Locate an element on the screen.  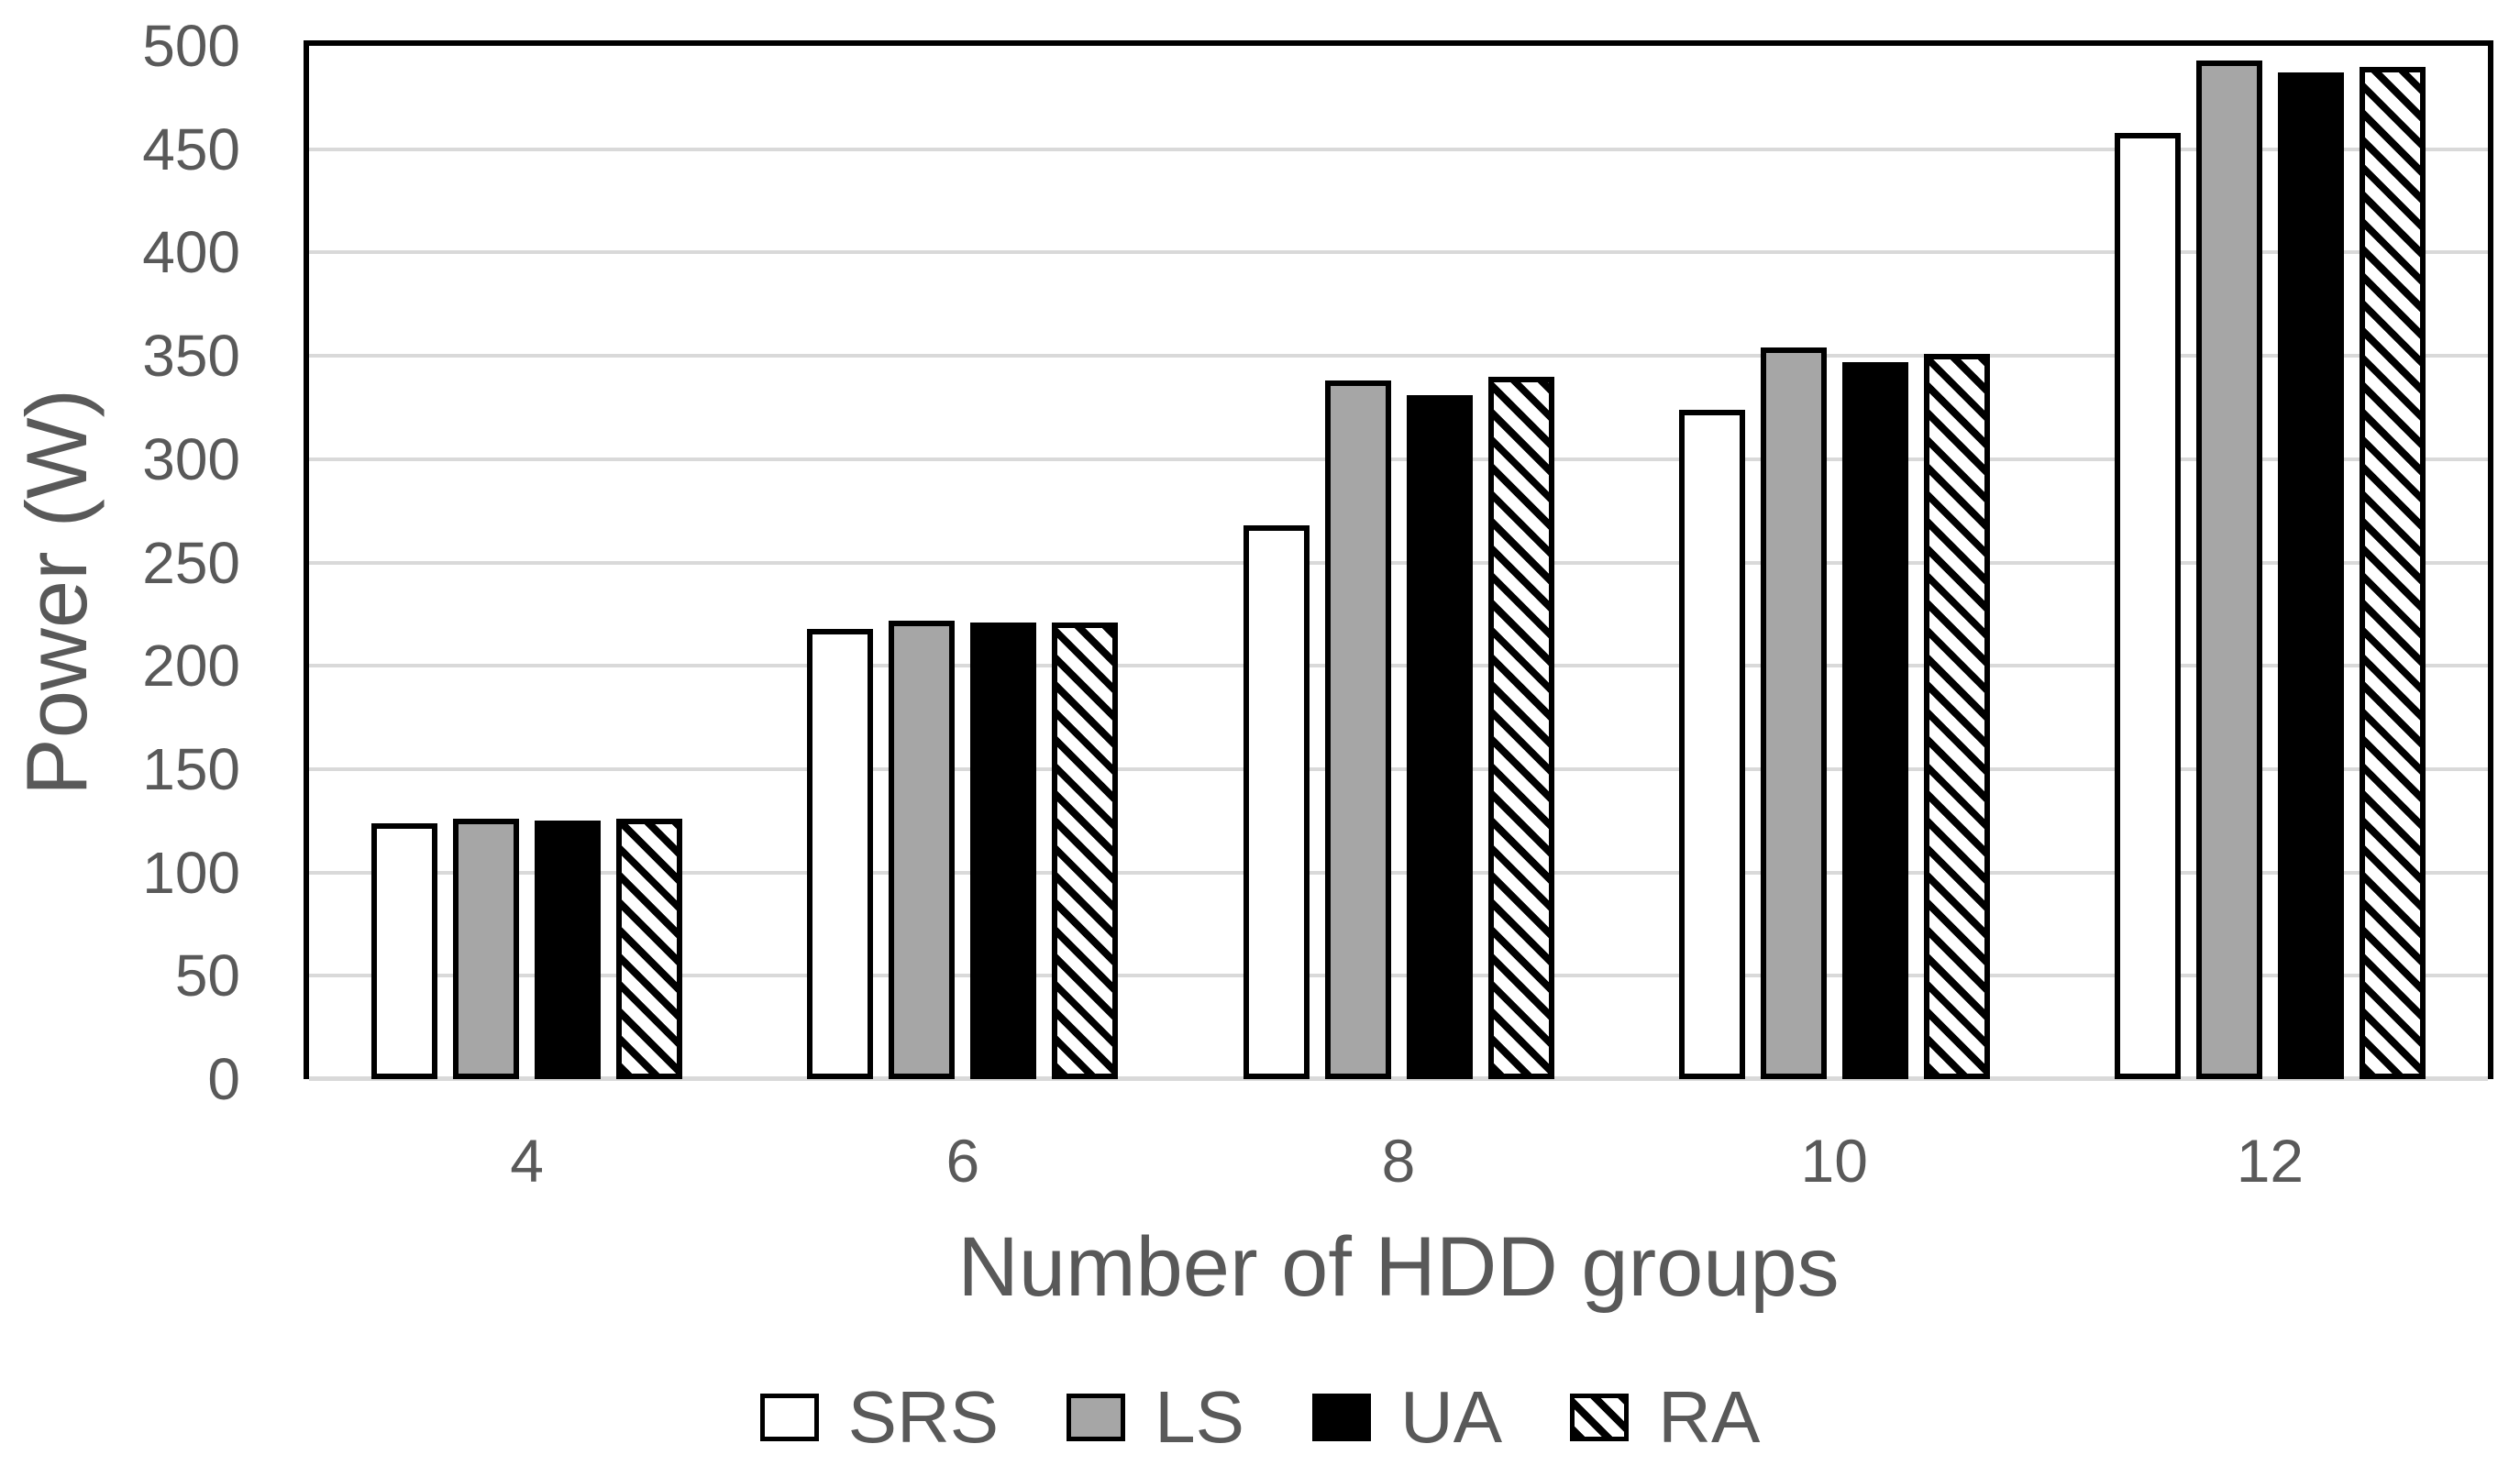
x-axis-line is located at coordinates (1398, 1078).